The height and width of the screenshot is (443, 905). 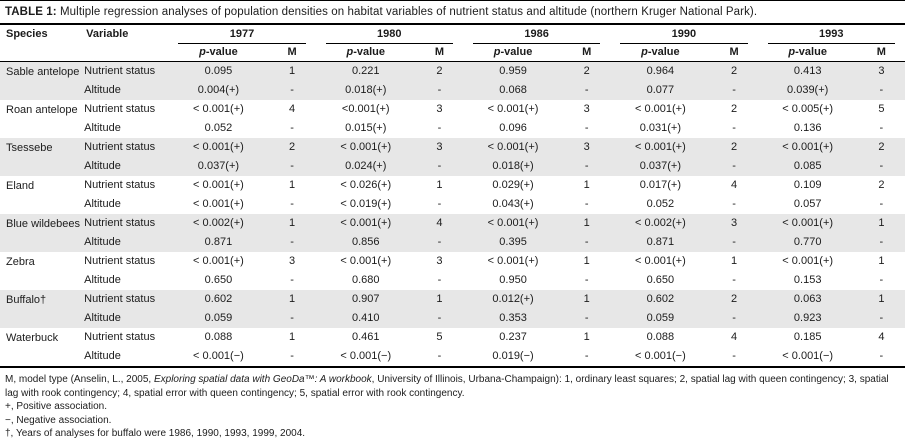 I want to click on p-value-cell: 0.950, so click(x=513, y=280).